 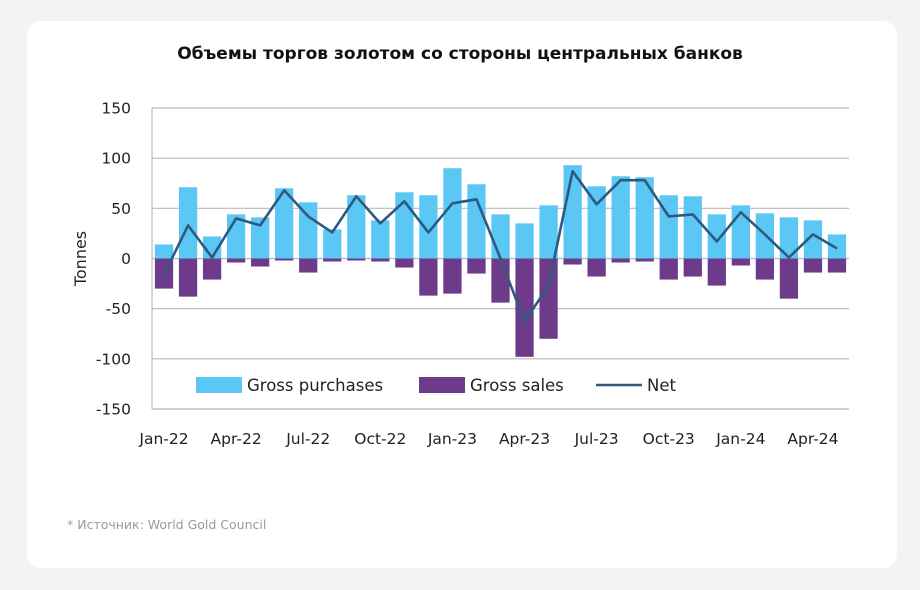 What do you see at coordinates (500, 307) in the screenshot?
I see `gross-sales-bars` at bounding box center [500, 307].